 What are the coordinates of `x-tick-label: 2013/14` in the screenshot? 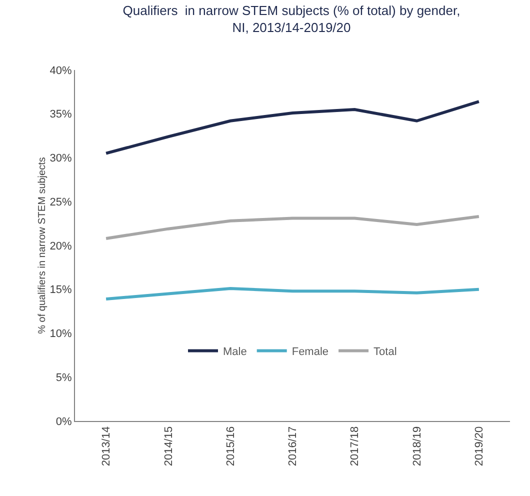 It's located at (106, 446).